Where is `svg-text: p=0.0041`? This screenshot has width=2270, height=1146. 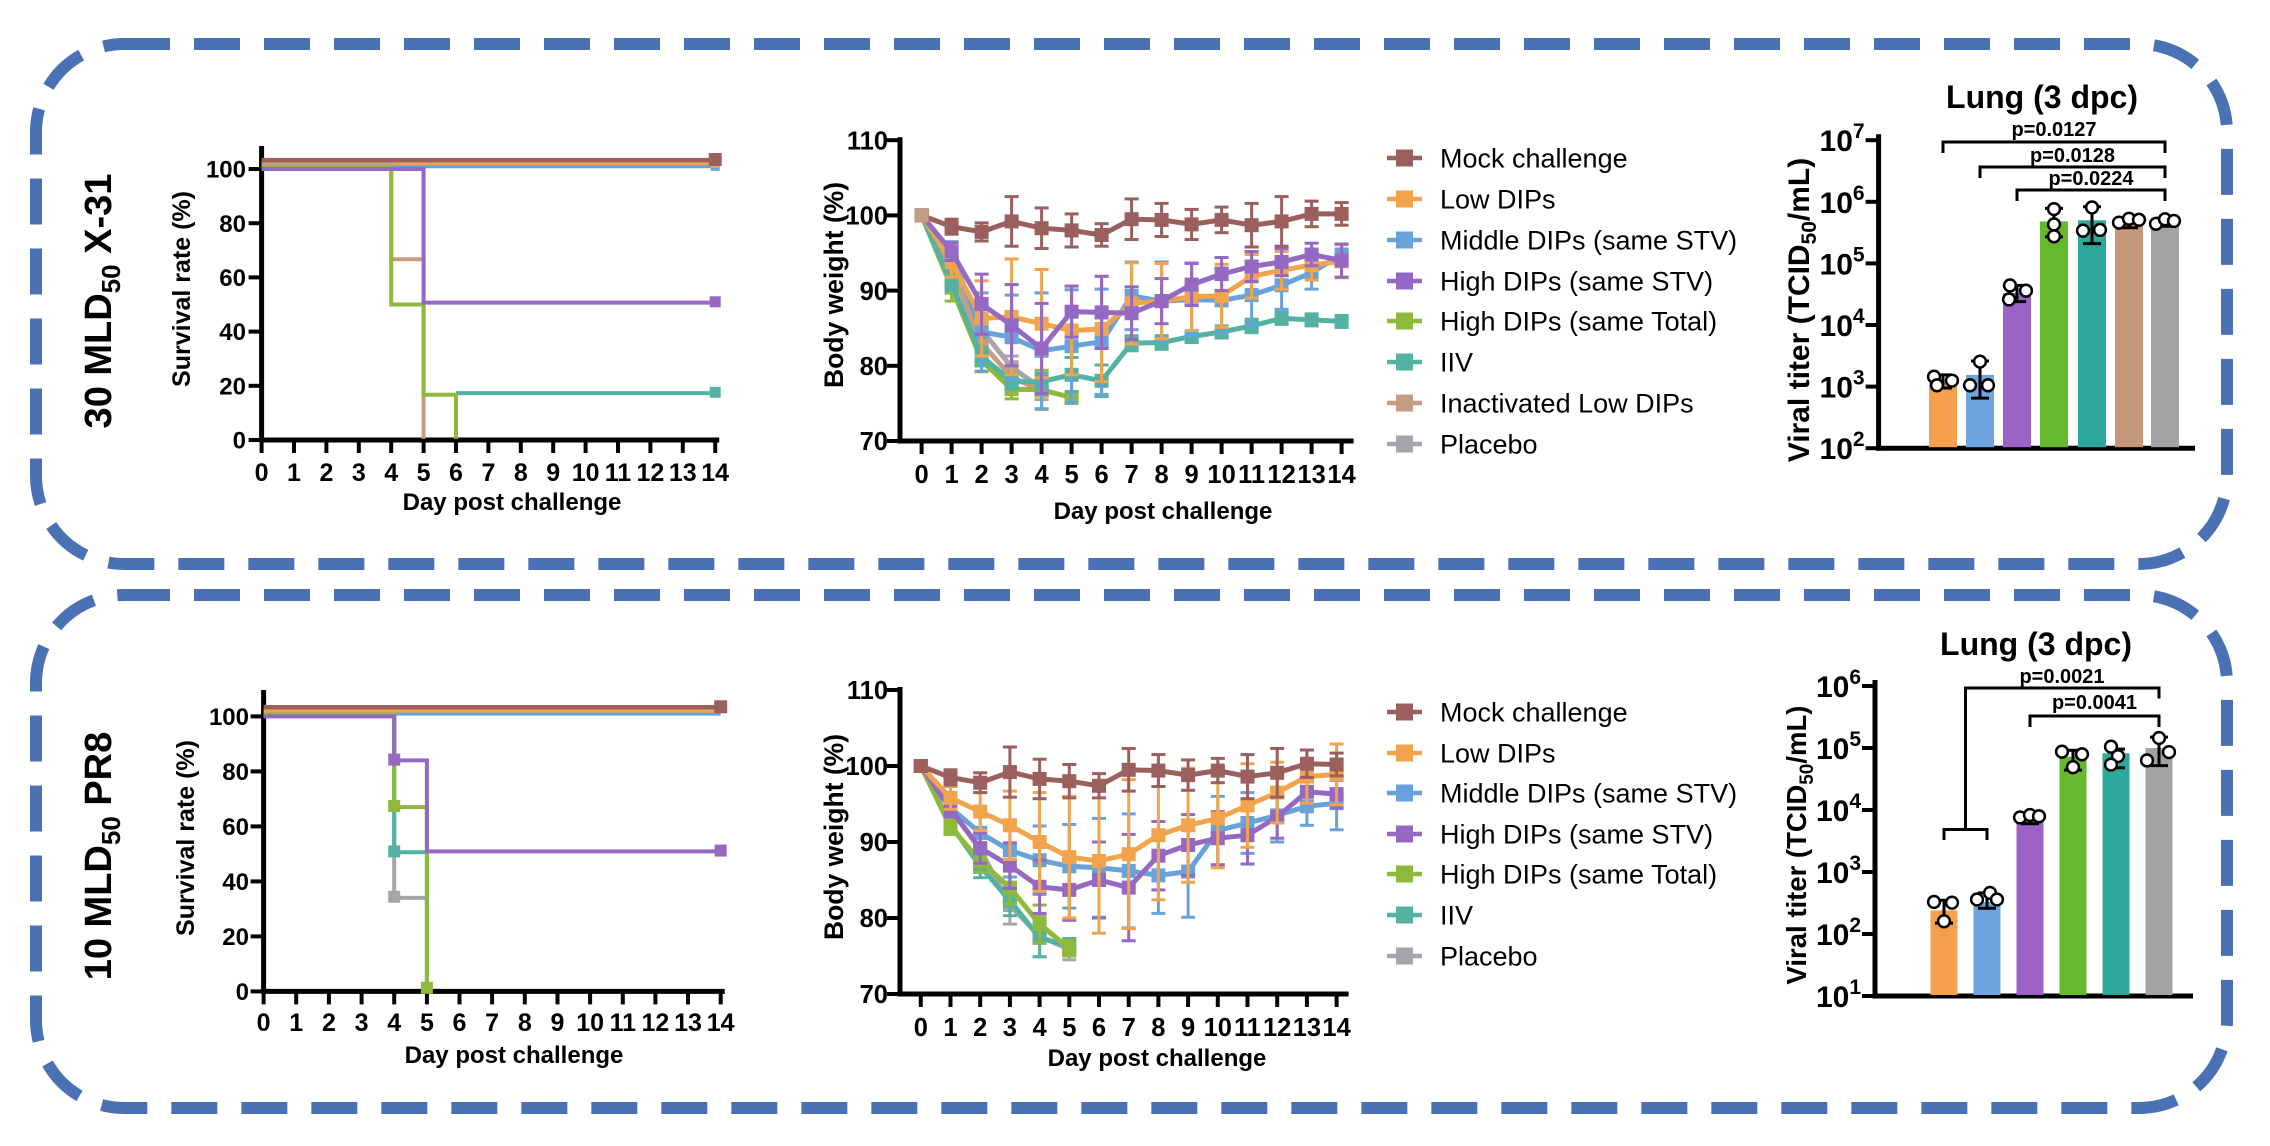 svg-text: p=0.0041 is located at coordinates (2094, 703).